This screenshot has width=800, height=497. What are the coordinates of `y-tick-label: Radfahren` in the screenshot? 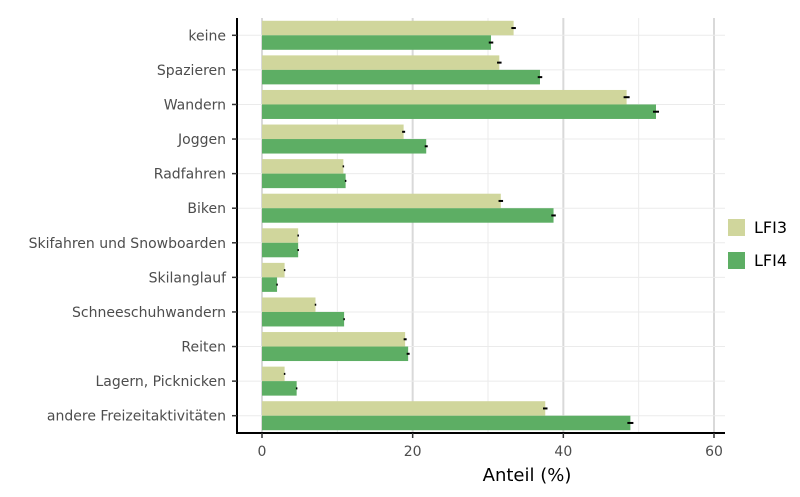 It's located at (190, 175).